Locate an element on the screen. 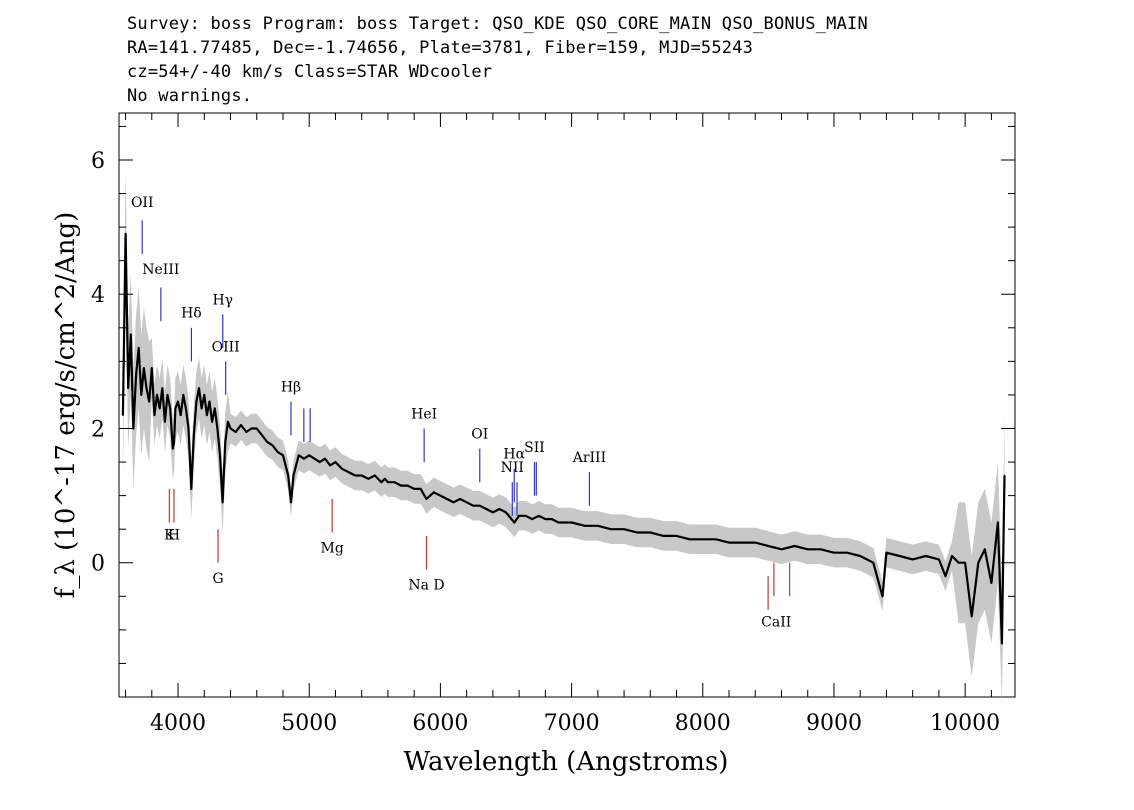 This screenshot has height=810, width=1134. x-tick-label: 8000 is located at coordinates (703, 723).